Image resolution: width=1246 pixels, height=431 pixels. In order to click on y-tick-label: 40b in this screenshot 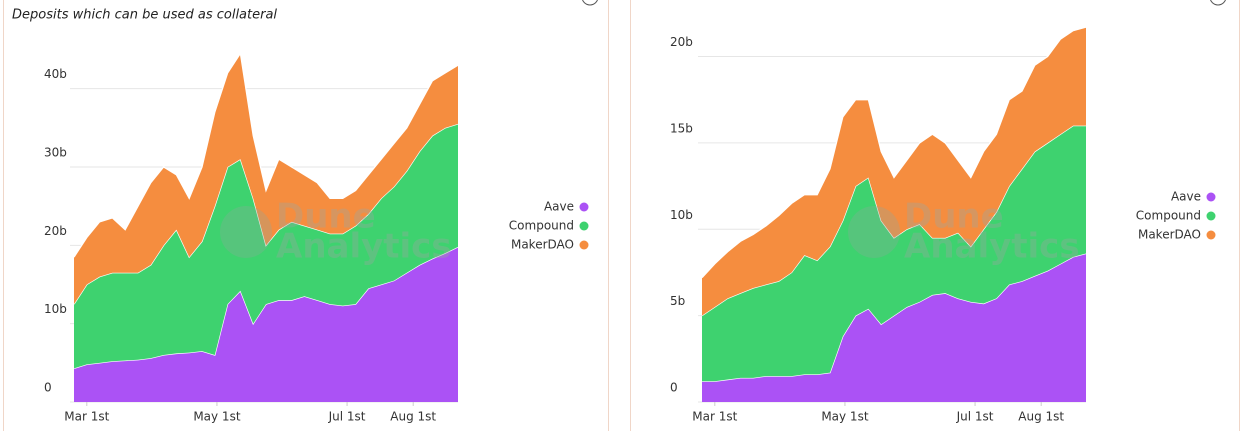, I will do `click(55, 74)`.